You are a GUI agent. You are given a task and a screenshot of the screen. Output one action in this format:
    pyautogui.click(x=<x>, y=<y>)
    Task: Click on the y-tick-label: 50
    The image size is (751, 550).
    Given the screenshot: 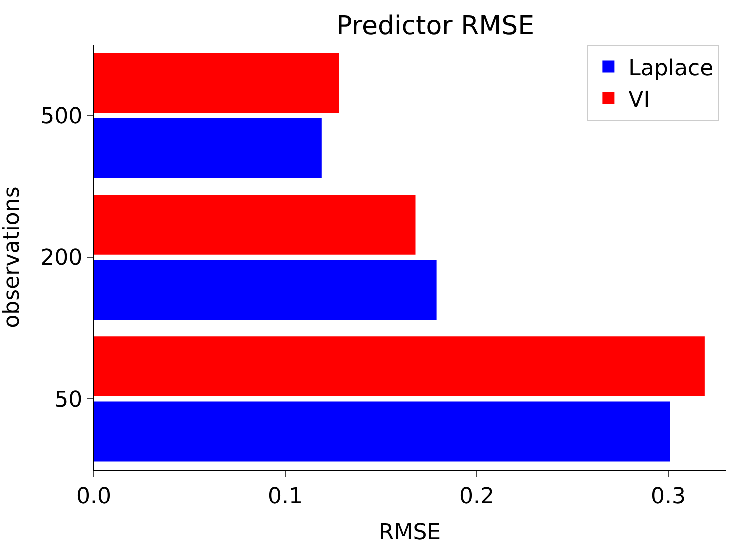 What is the action you would take?
    pyautogui.click(x=68, y=400)
    